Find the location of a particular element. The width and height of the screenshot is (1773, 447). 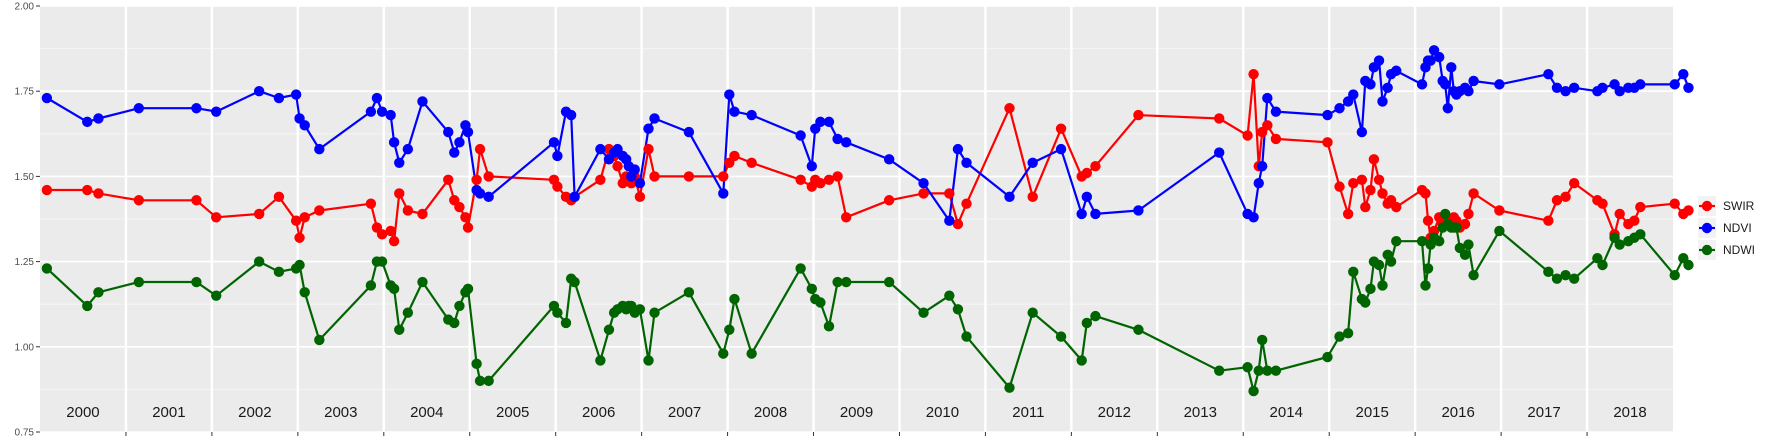

year-label: 2000 is located at coordinates (82, 412).